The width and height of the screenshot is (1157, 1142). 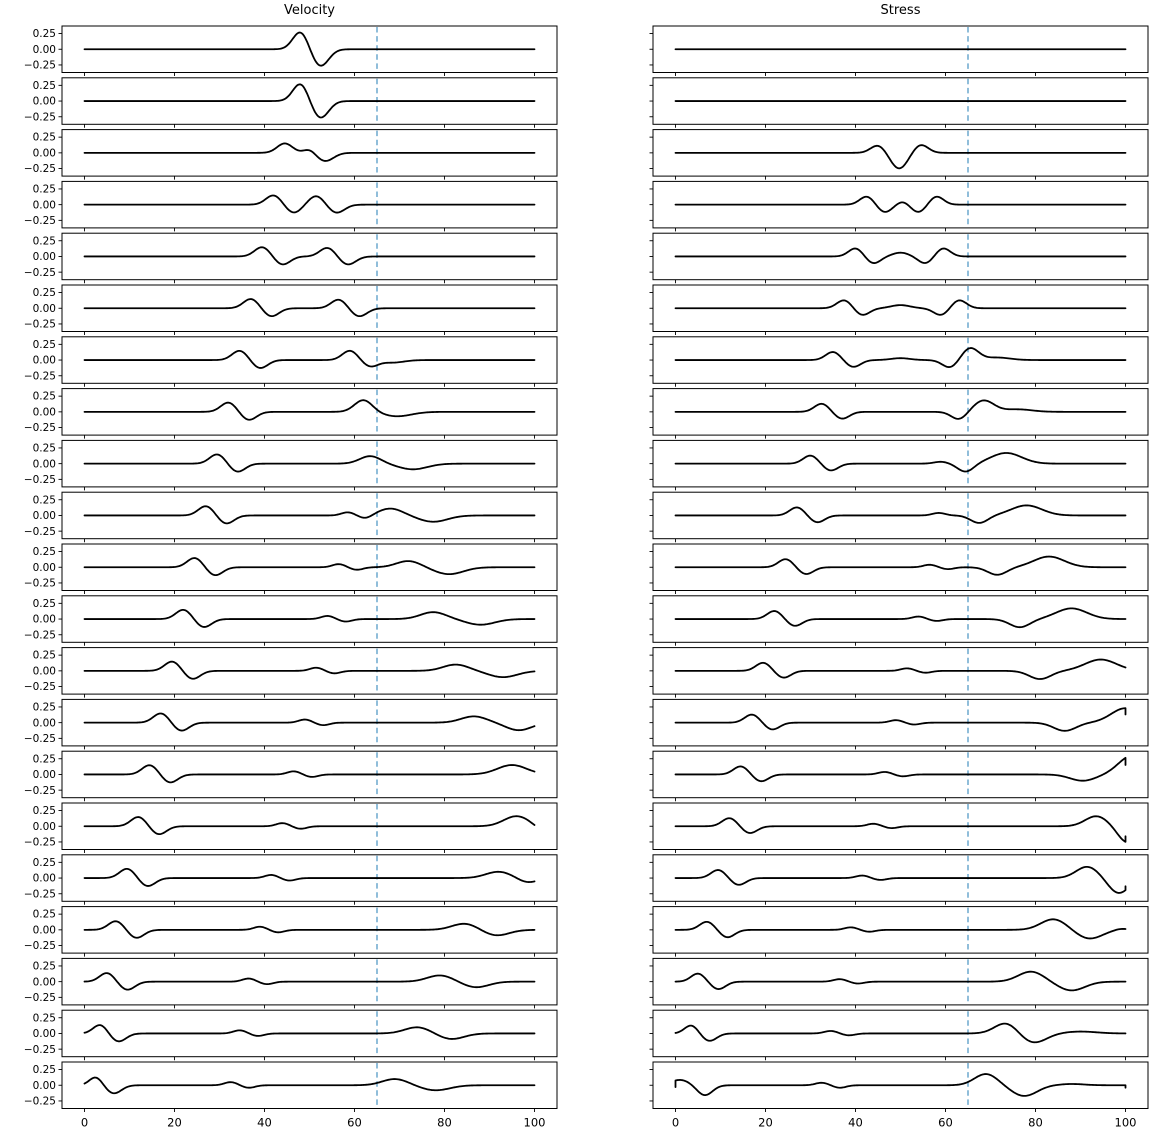 I want to click on subplot-velocity-row-19: 0.25 0.00 −0.25, so click(x=291, y=983).